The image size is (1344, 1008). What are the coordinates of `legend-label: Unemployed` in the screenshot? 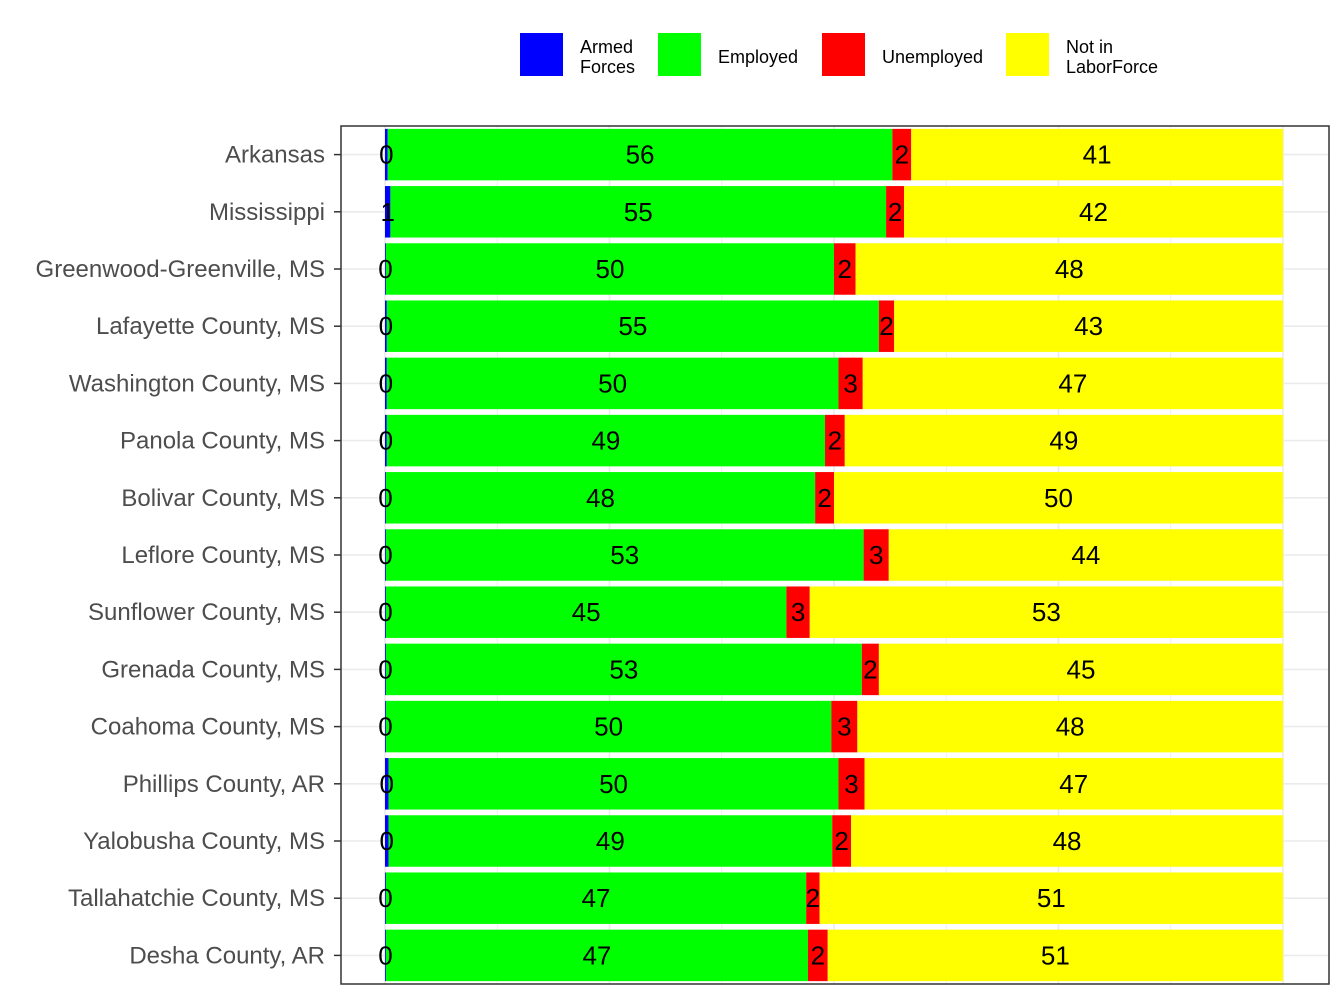 It's located at (932, 57).